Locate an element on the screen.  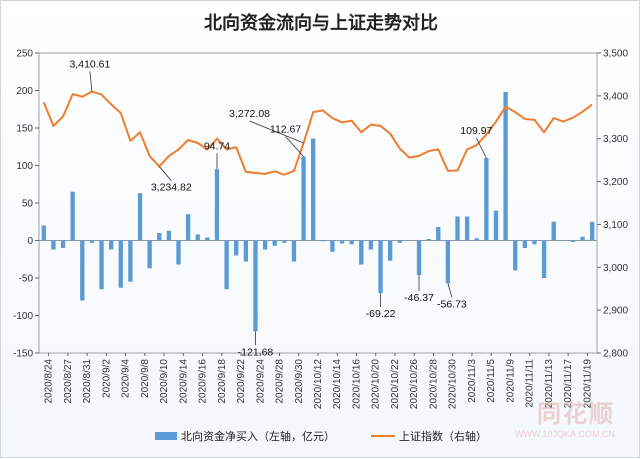
watermark-url: WWW.10JQKA.COM.CN is located at coordinates (564, 434).